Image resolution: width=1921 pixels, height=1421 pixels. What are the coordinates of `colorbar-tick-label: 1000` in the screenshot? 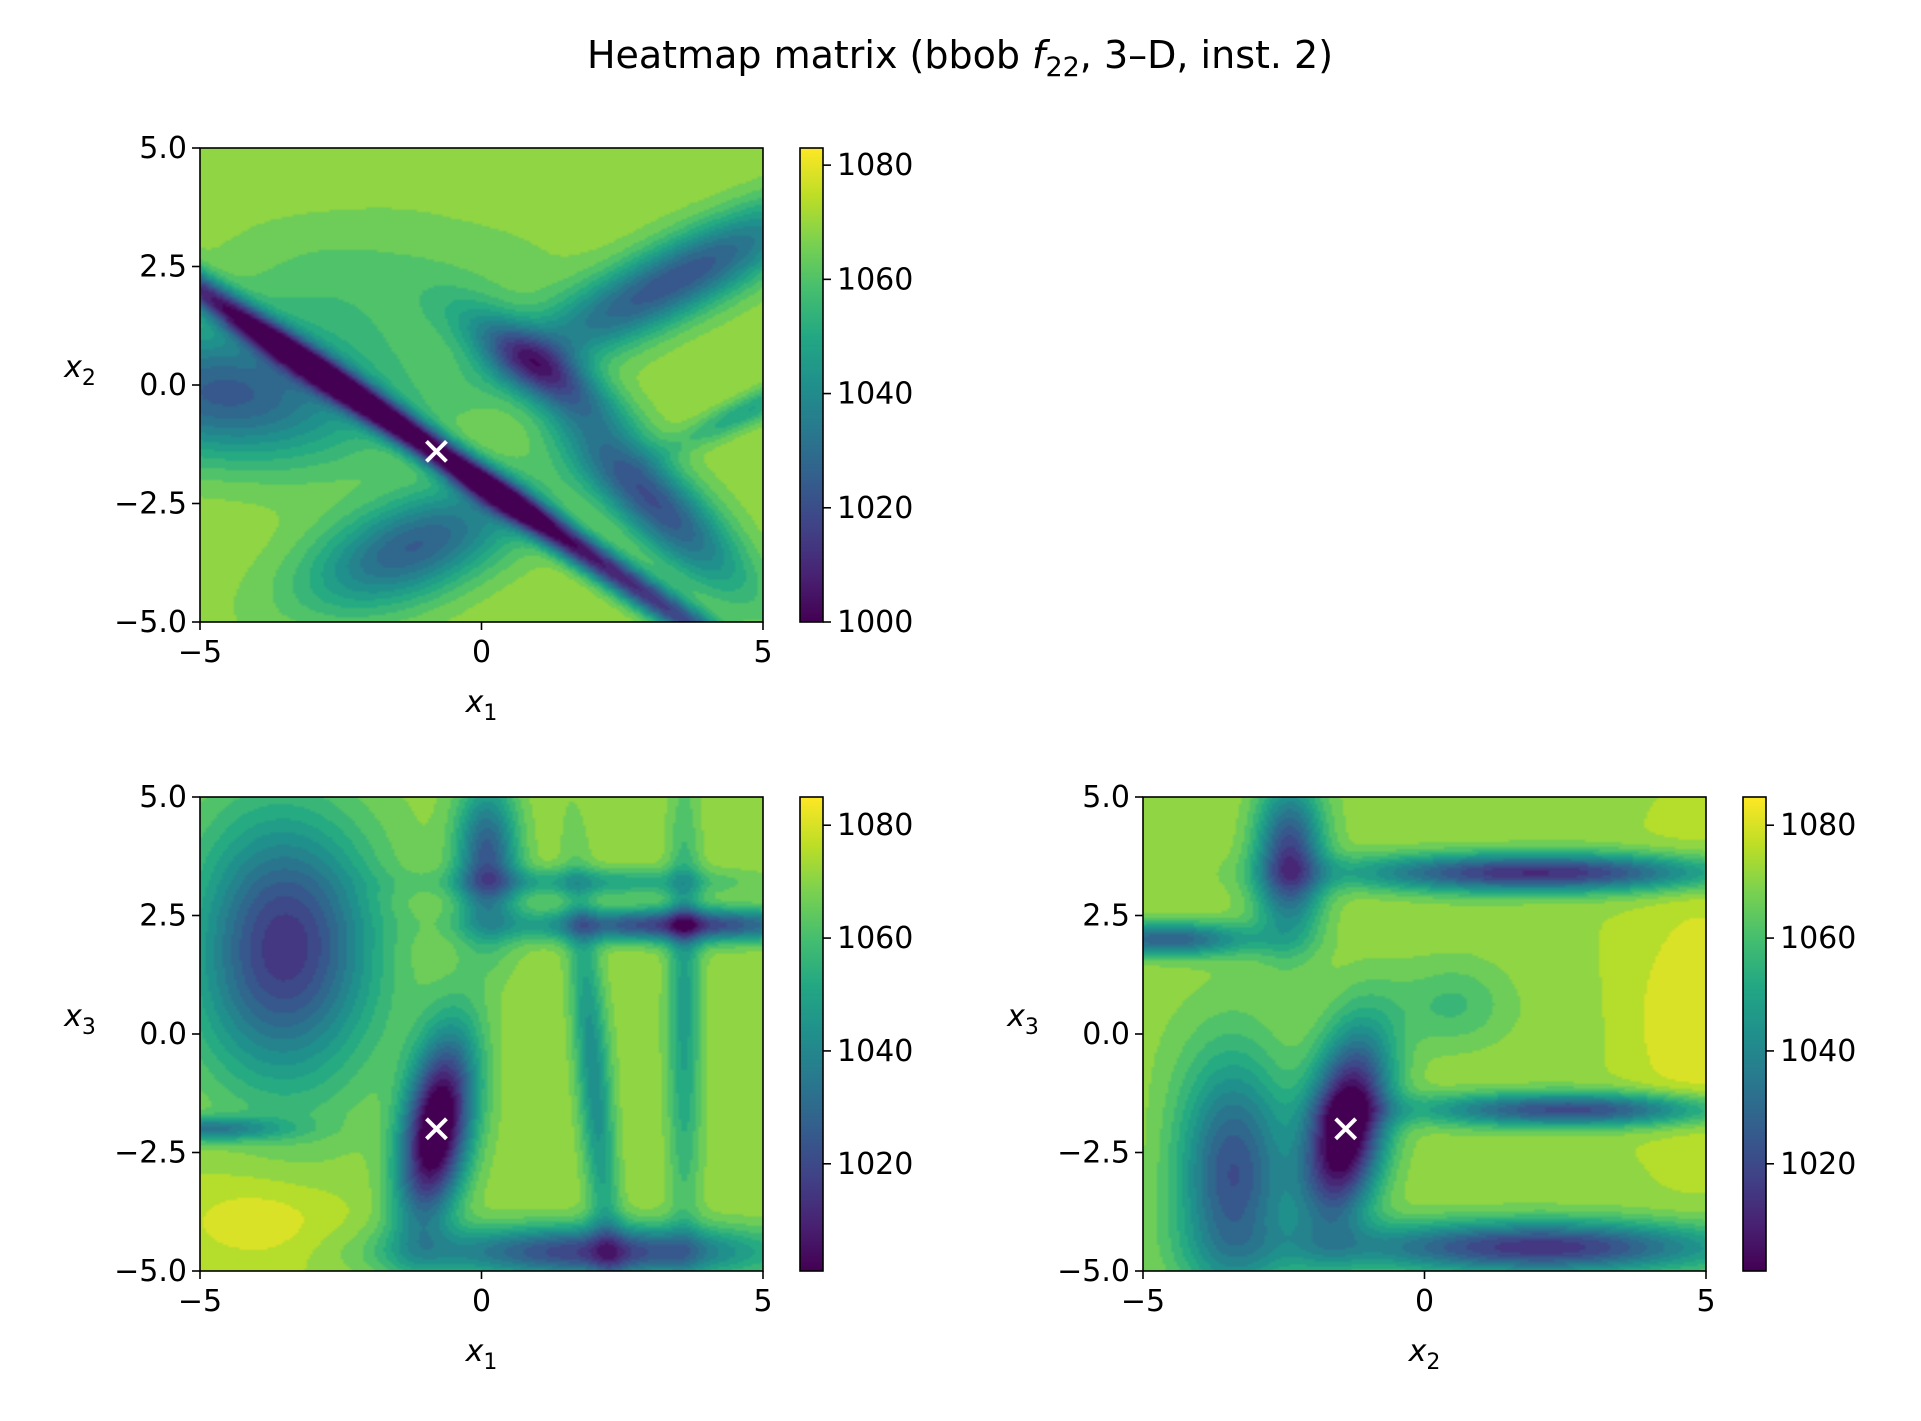 It's located at (875, 622).